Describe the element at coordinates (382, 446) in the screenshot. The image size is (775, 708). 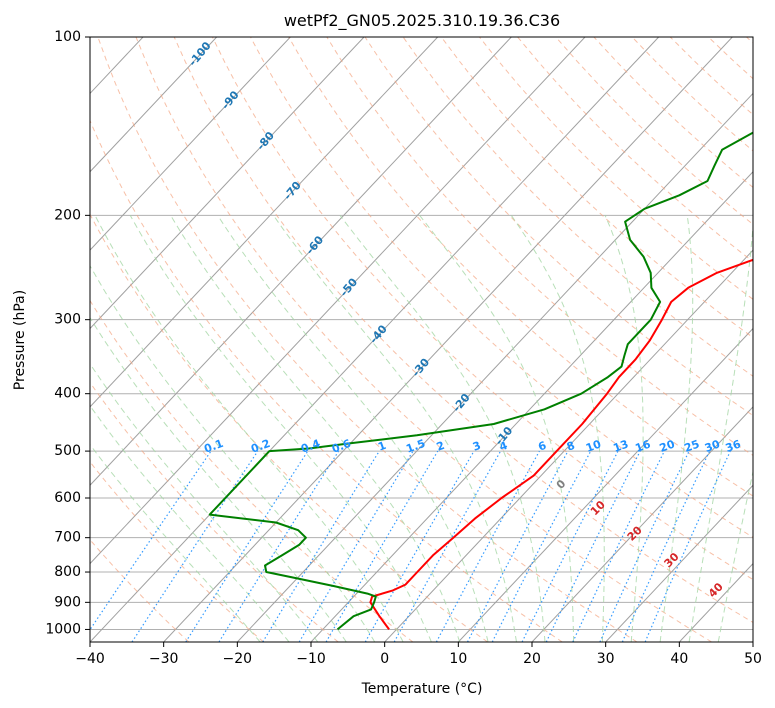
I see `mixing-ratio-label: 1` at that location.